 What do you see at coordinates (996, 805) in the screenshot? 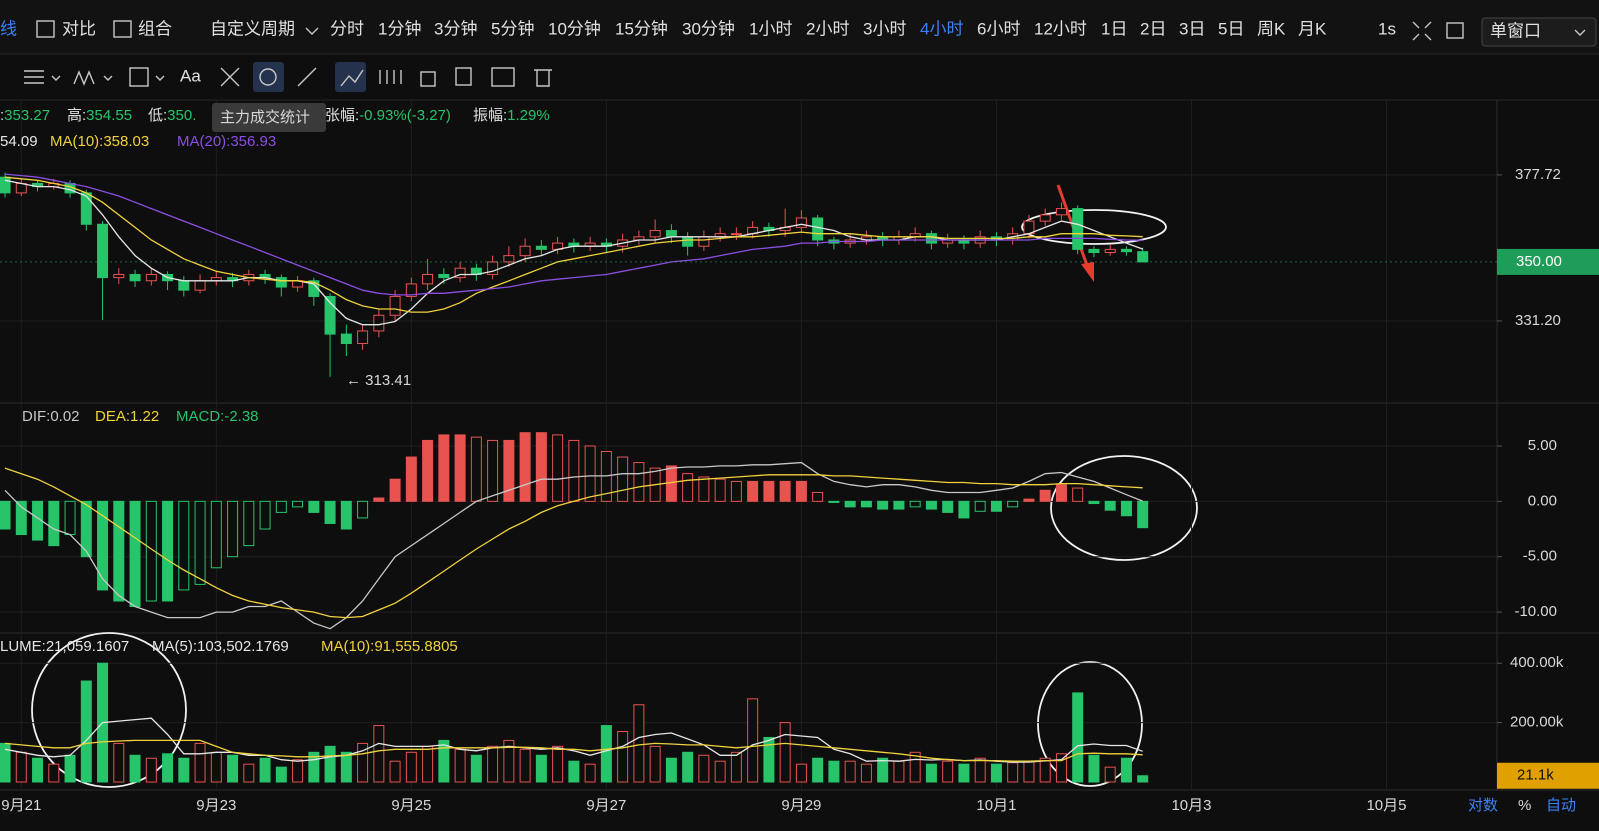
I see `x-tick-label: 10月1` at bounding box center [996, 805].